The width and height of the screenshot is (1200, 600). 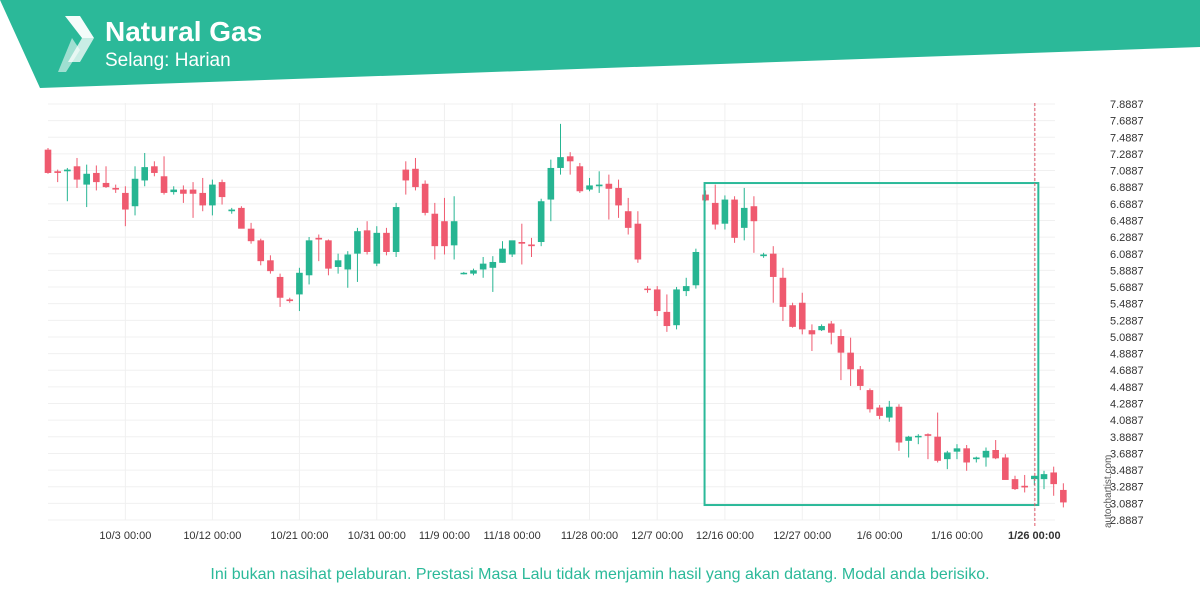 What do you see at coordinates (1127, 338) in the screenshot?
I see `y-tick-label: 5.0887` at bounding box center [1127, 338].